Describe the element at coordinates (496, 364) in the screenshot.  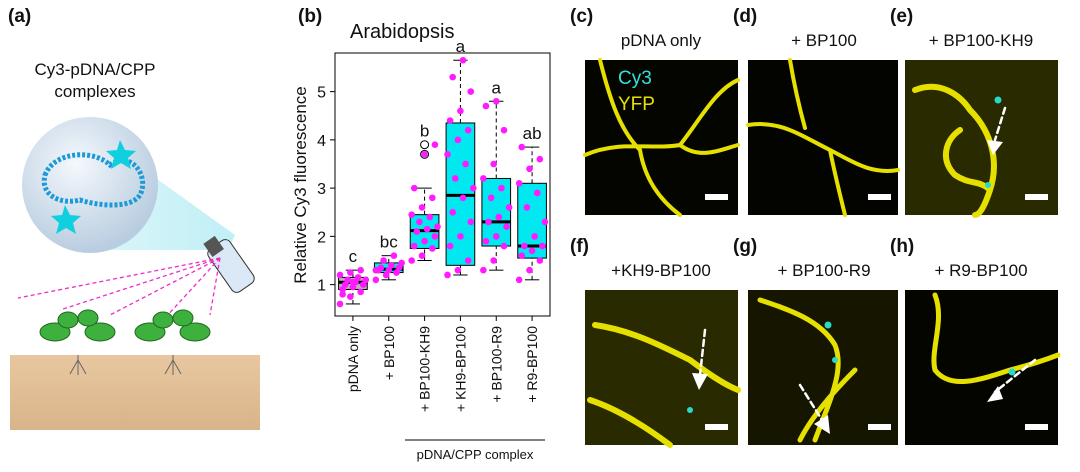
I see `x-tick-label: + BP100-R9` at that location.